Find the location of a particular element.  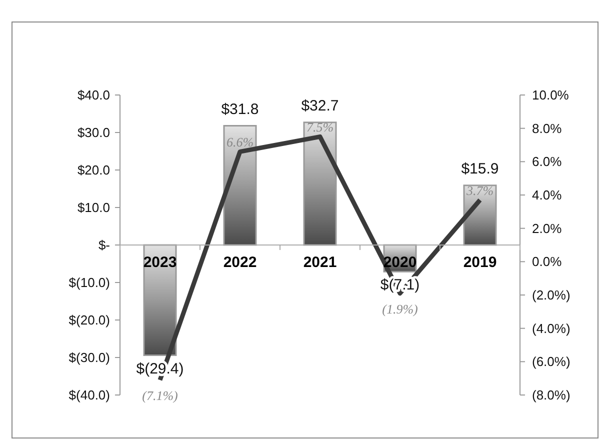

y2-tick-label: 0.0% is located at coordinates (547, 262).